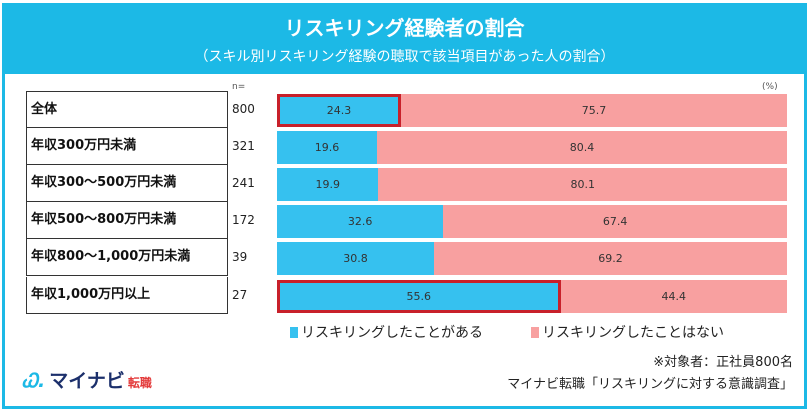  I want to click on bar-segment-yes: 19.9, so click(328, 185).